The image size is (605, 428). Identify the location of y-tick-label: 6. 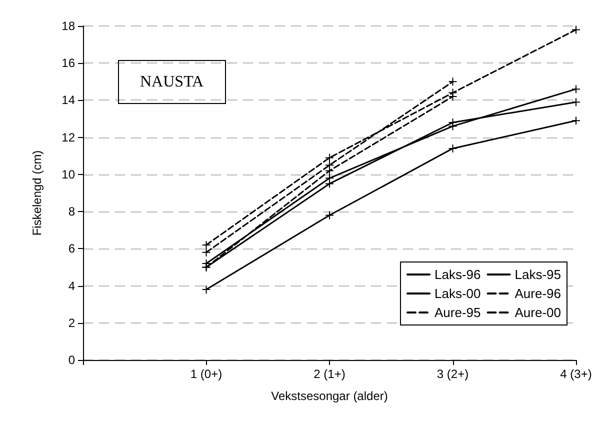
(72, 249).